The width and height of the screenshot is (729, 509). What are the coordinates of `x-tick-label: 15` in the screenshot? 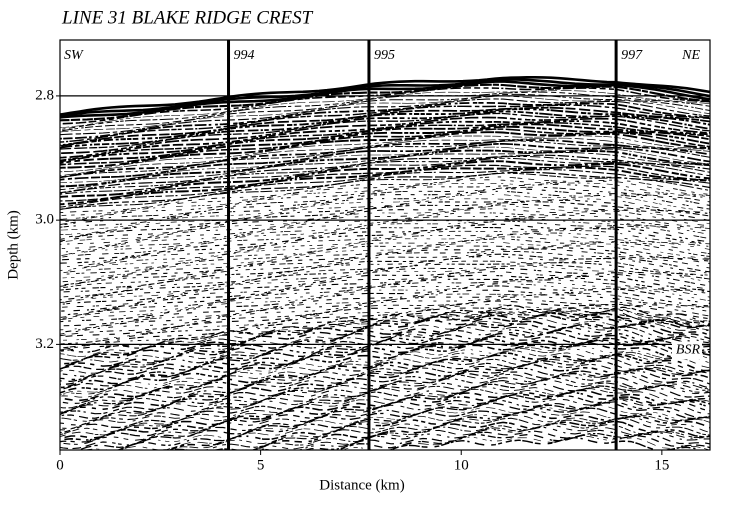 It's located at (661, 465).